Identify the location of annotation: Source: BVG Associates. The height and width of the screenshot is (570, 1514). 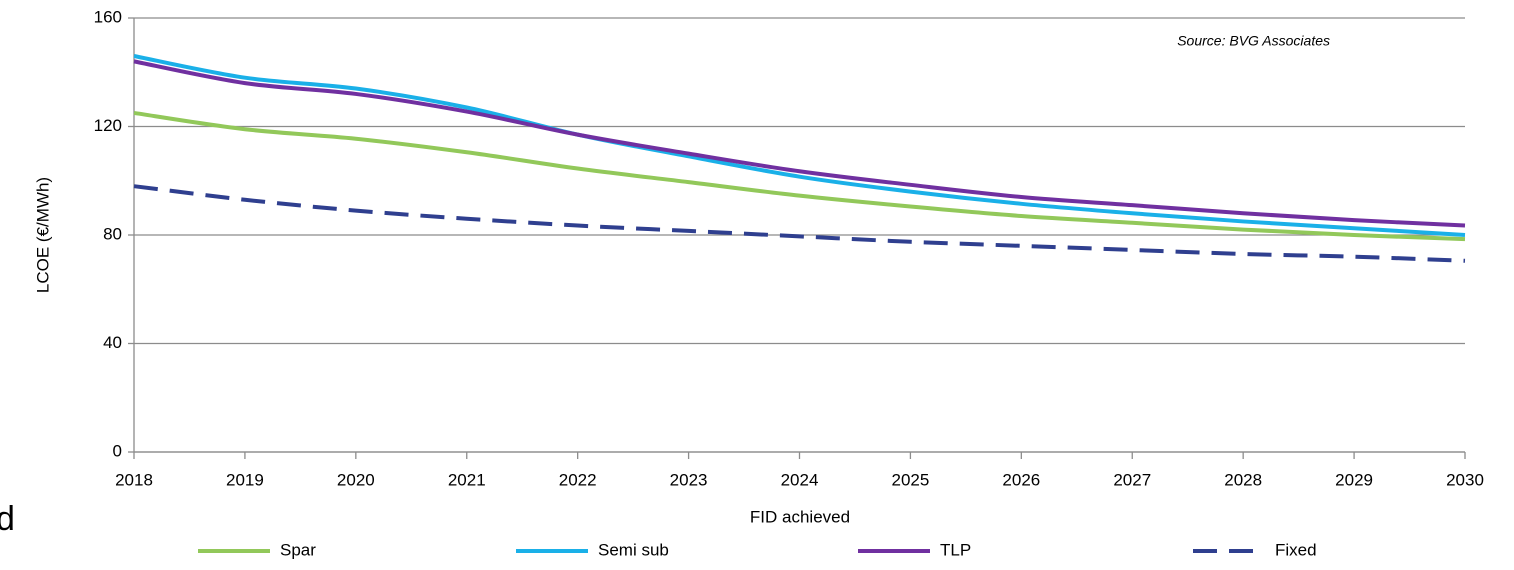
(1253, 41).